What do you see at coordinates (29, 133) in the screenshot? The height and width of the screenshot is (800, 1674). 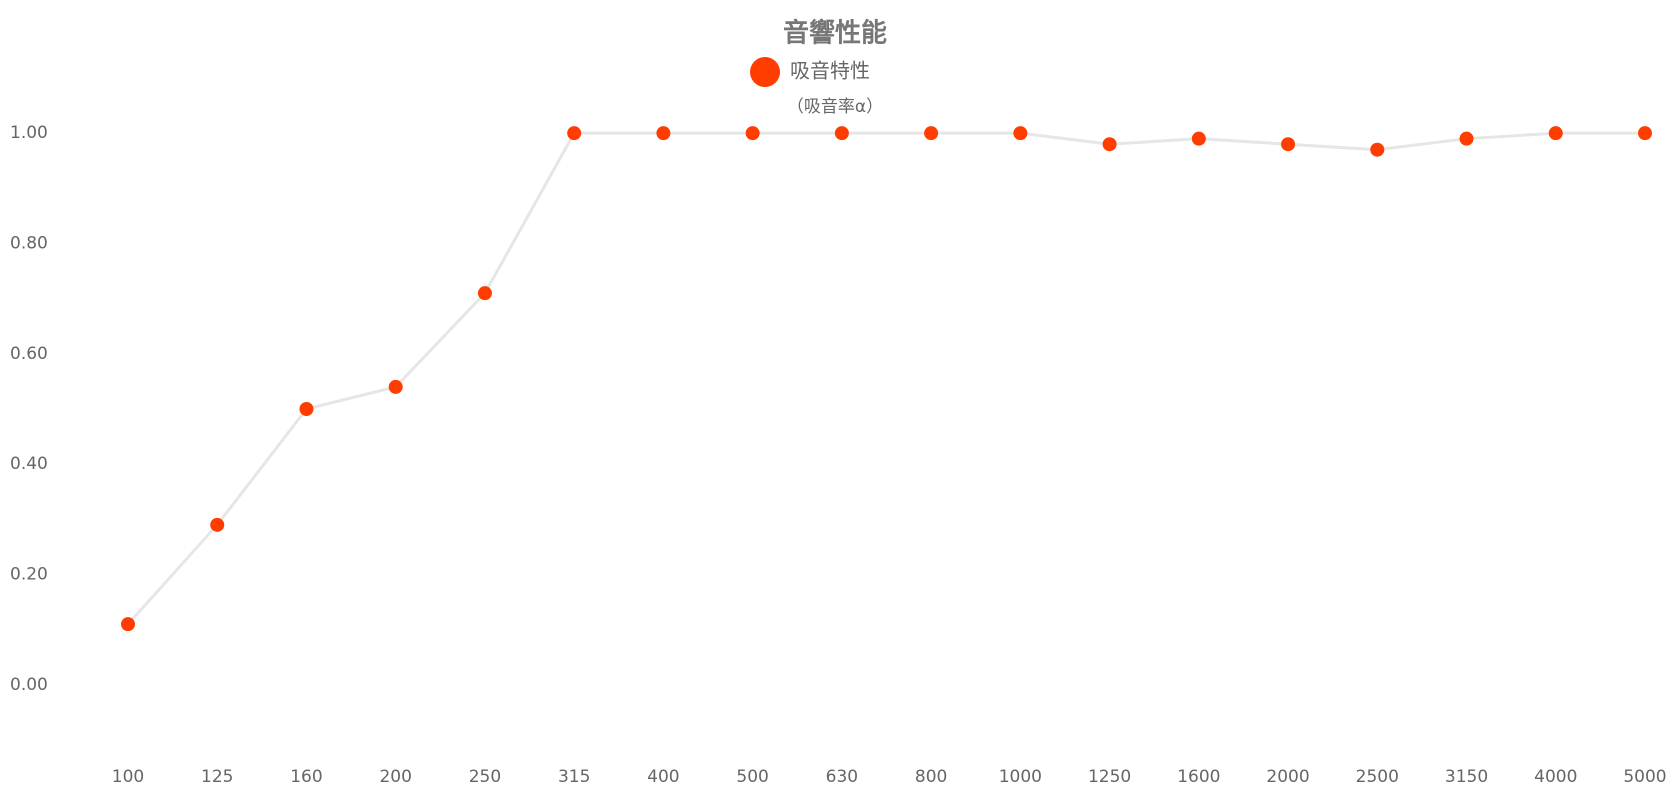 I see `y-tick-label: 1.00` at bounding box center [29, 133].